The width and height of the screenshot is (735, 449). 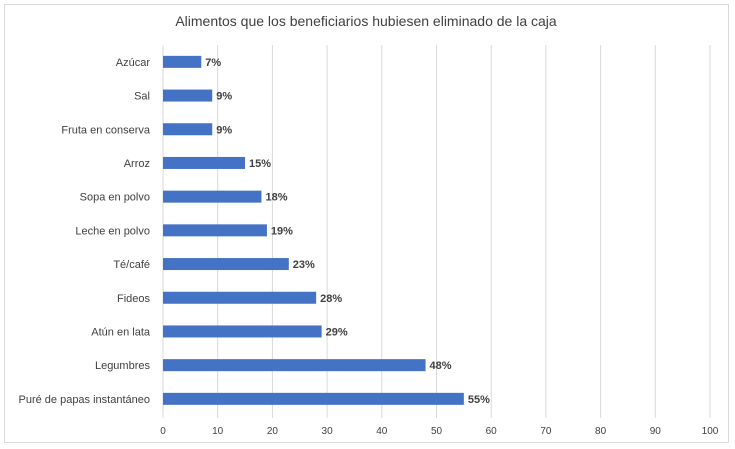 What do you see at coordinates (276, 198) in the screenshot?
I see `data-label: 18%` at bounding box center [276, 198].